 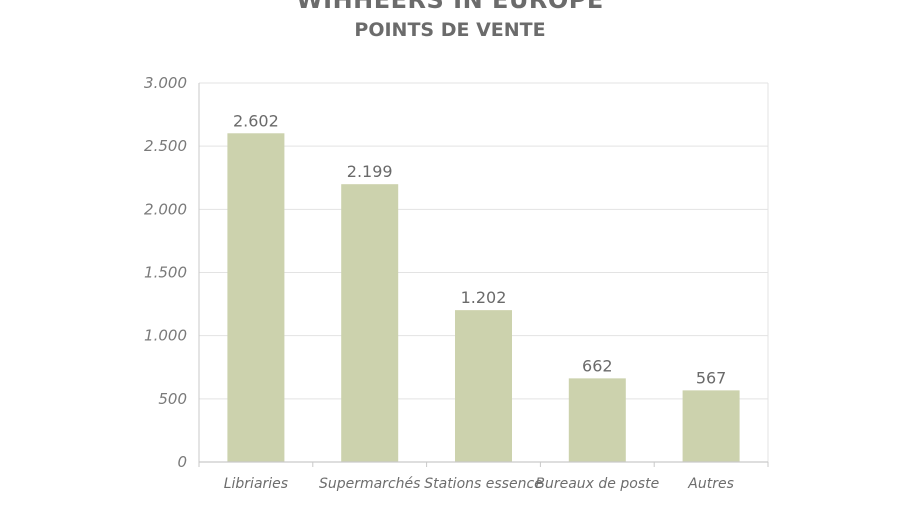 What do you see at coordinates (369, 484) in the screenshot?
I see `x-tick-label: Supermarchés` at bounding box center [369, 484].